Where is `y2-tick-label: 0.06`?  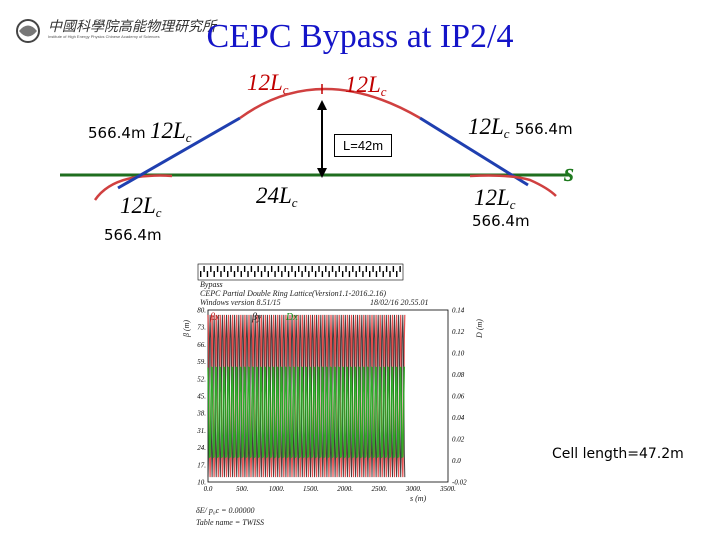
y2-tick-label: 0.06 is located at coordinates (458, 397).